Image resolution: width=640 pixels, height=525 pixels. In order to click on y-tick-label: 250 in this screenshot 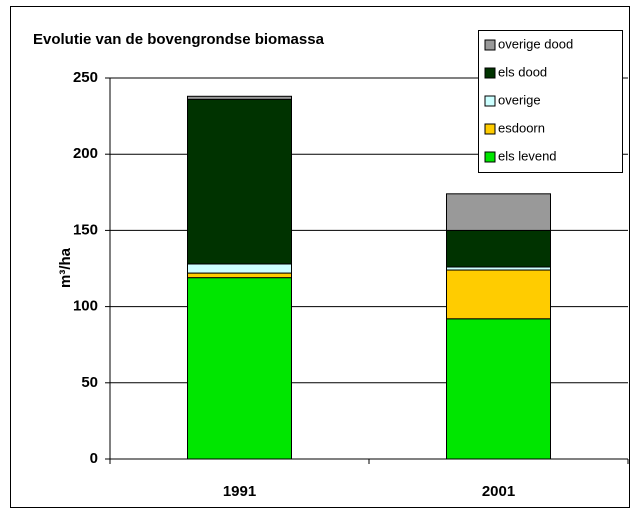, I will do `click(85, 77)`.